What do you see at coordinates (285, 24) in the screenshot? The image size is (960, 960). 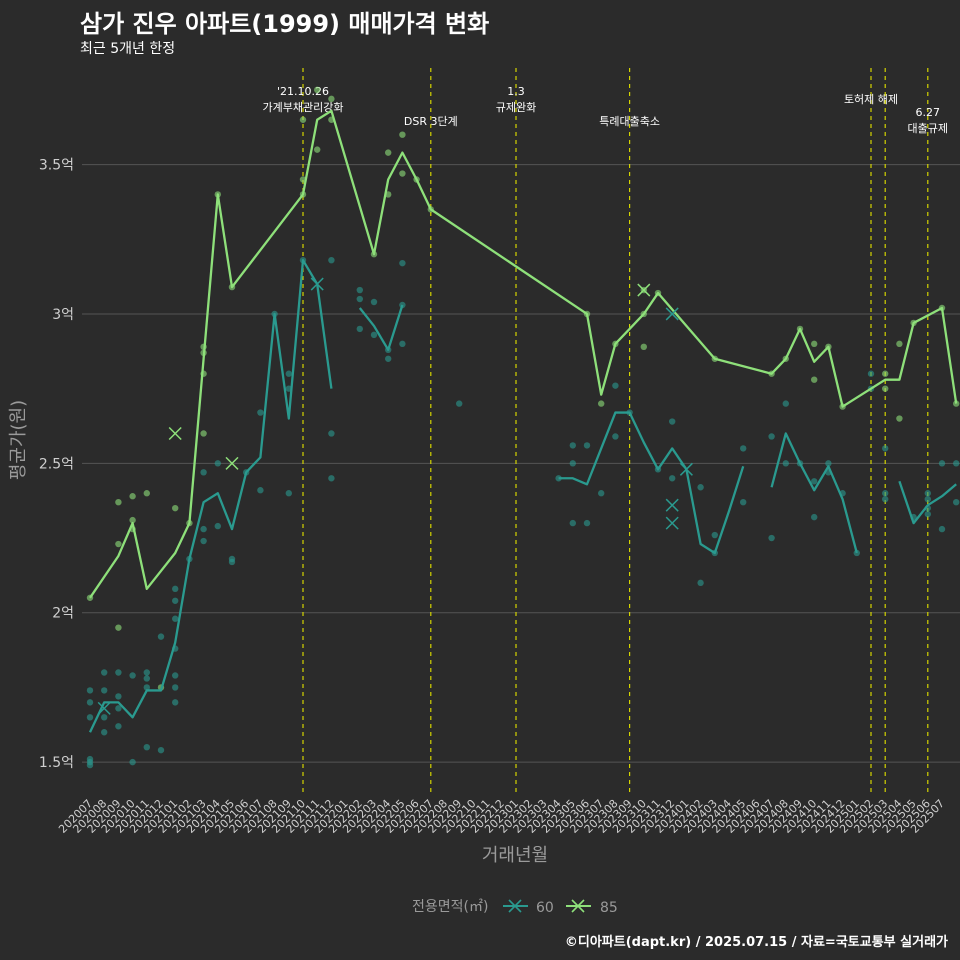 I see `chart-title: 삼가 진우 아파트(1999) 매매가격 변화` at bounding box center [285, 24].